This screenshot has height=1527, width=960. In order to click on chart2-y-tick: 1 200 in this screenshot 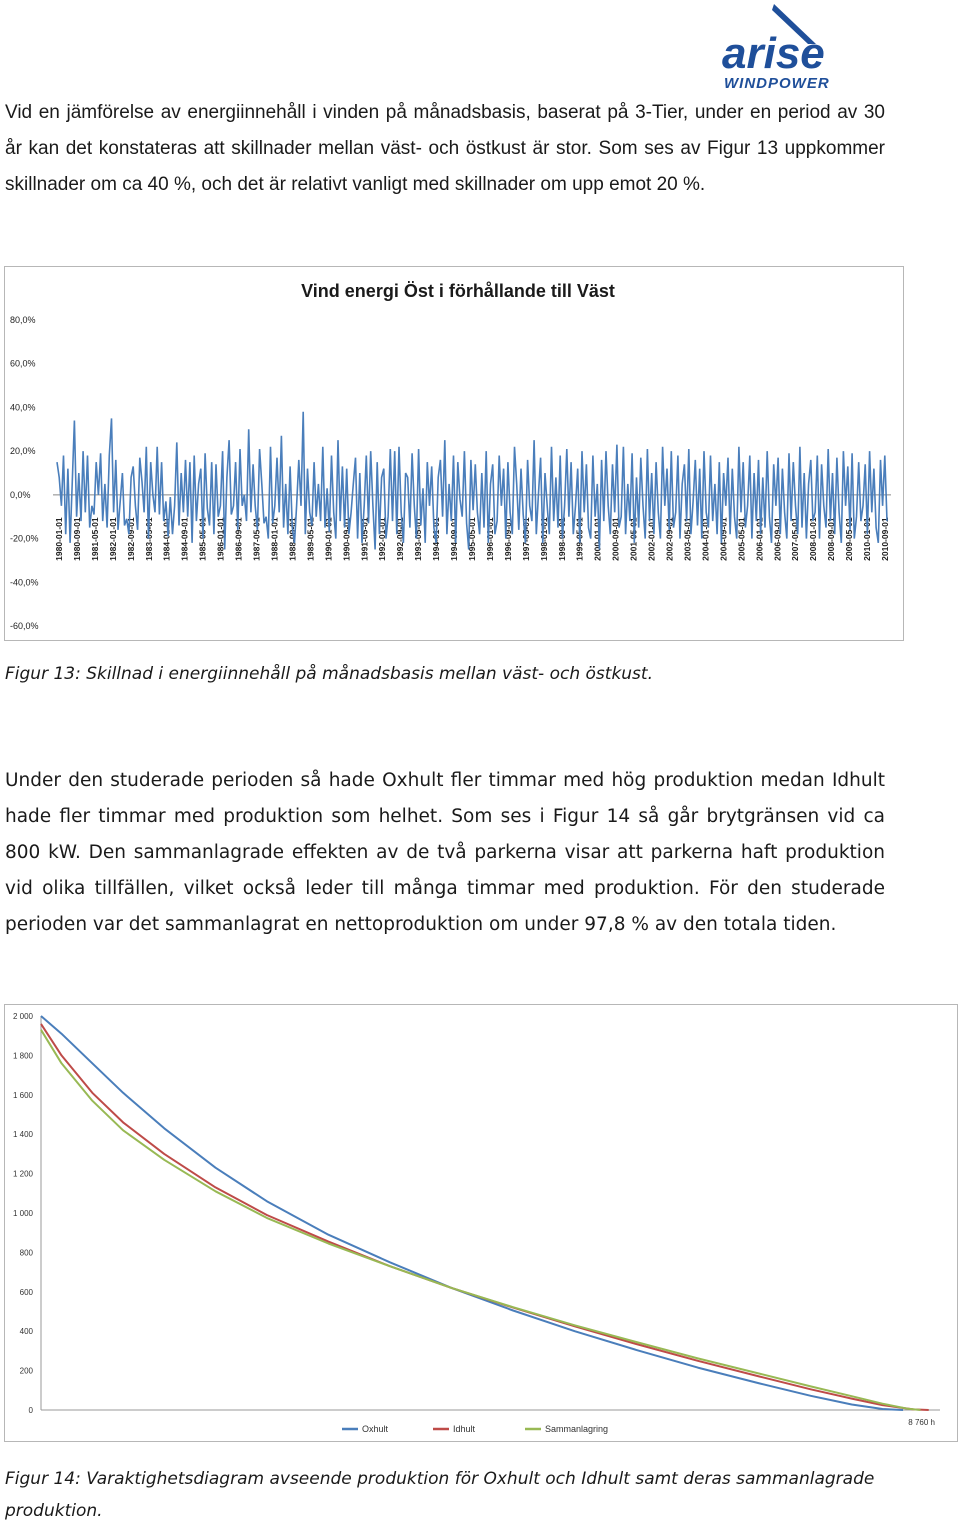, I will do `click(23, 1174)`.